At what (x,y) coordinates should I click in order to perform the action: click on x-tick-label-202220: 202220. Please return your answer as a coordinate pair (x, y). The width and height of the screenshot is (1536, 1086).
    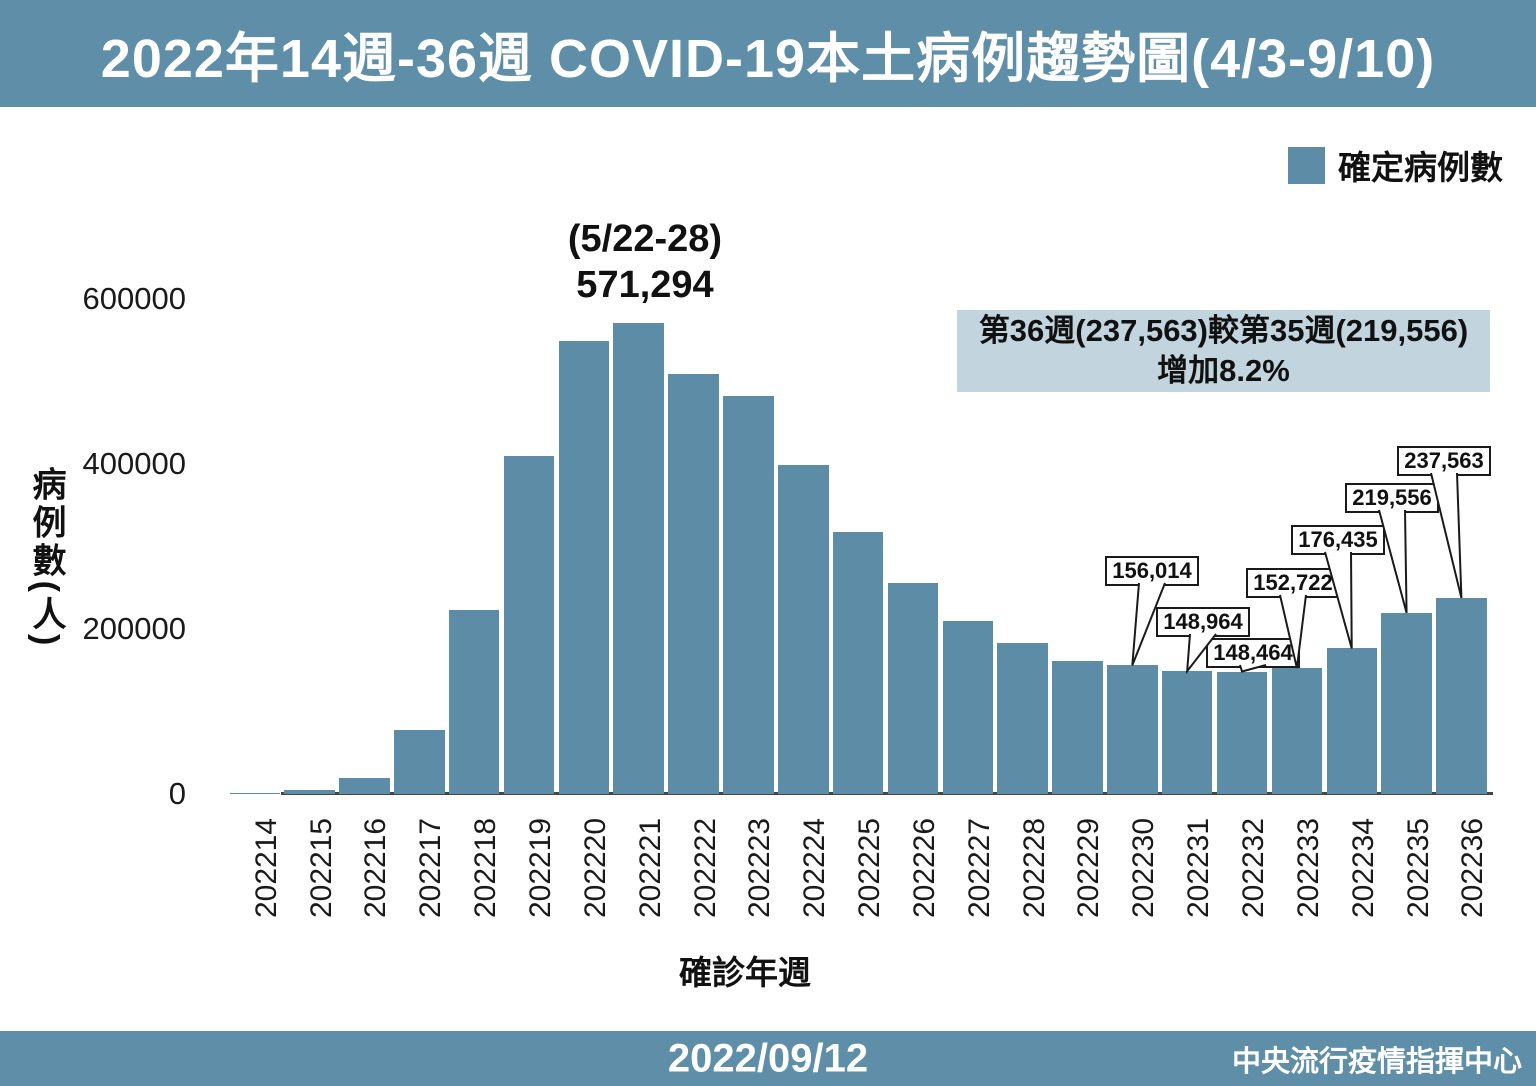
    Looking at the image, I should click on (595, 868).